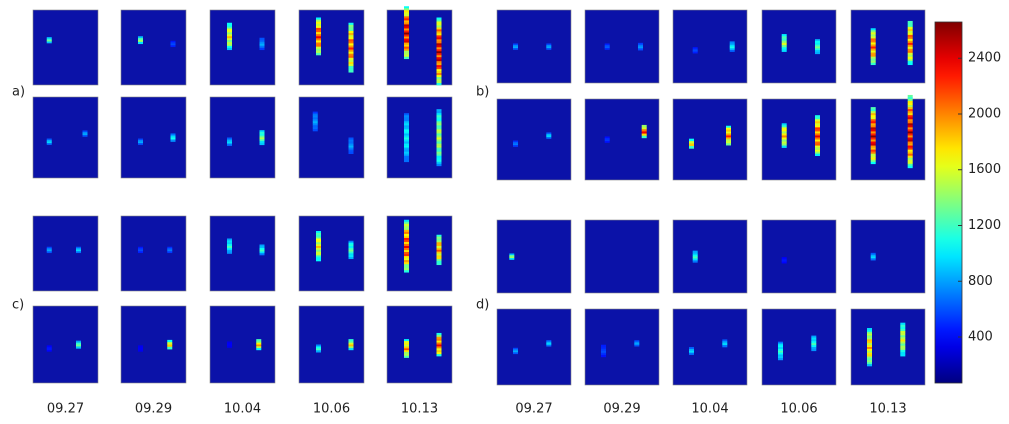 The height and width of the screenshot is (424, 1009). What do you see at coordinates (331, 409) in the screenshot?
I see `date-label: 10.06` at bounding box center [331, 409].